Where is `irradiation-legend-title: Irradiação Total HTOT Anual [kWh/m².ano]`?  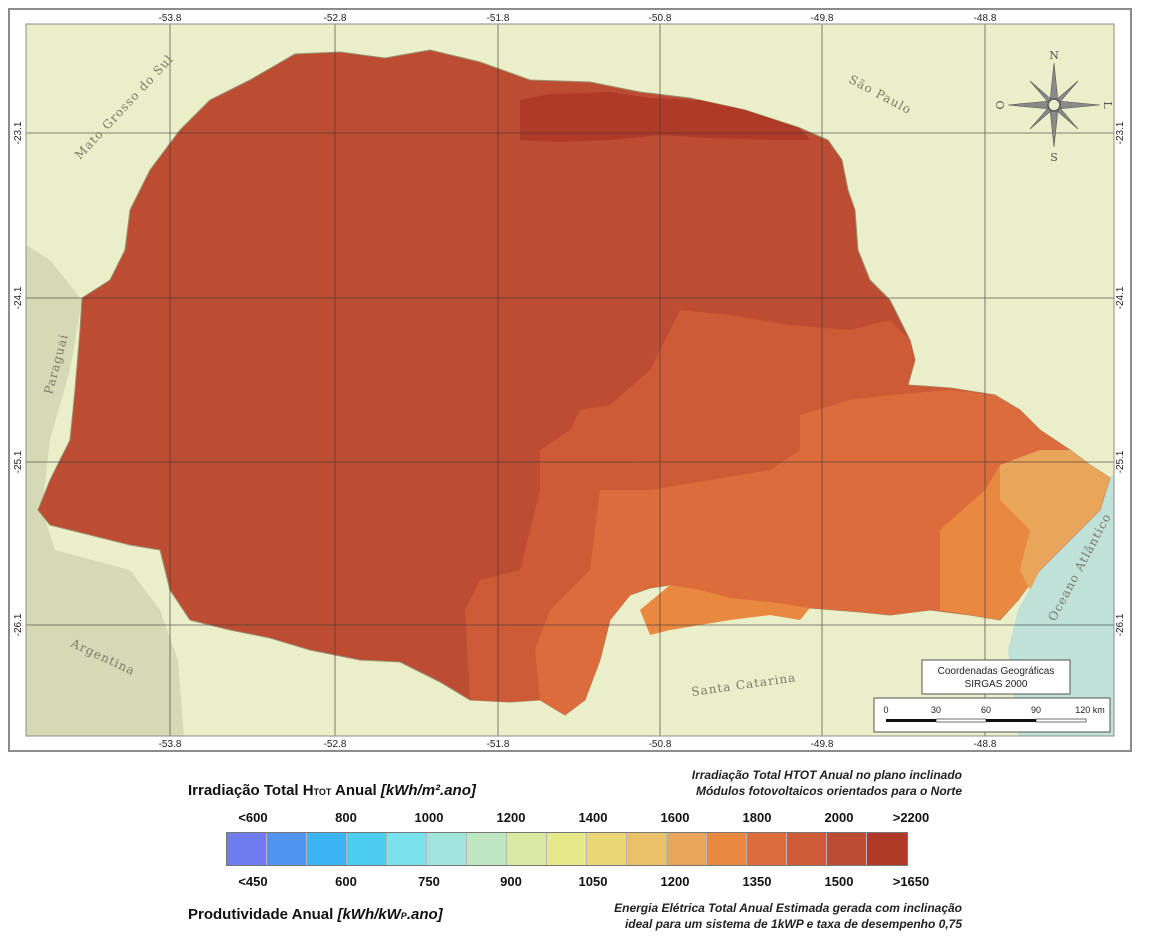
irradiation-legend-title: Irradiação Total HTOT Anual [kWh/m².ano] is located at coordinates (332, 790).